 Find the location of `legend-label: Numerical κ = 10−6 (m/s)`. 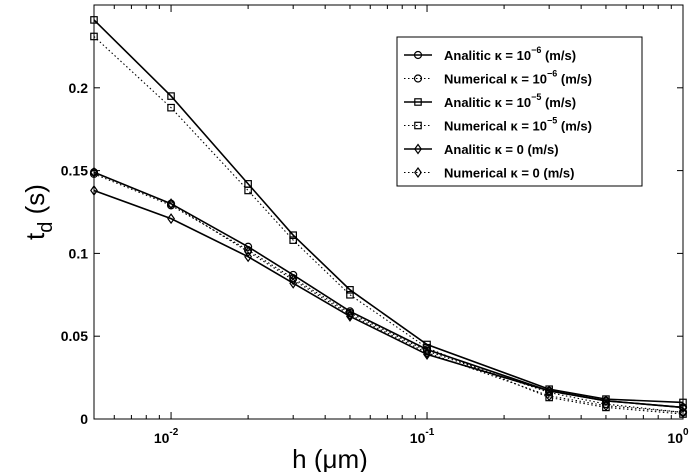

legend-label: Numerical κ = 10−6 (m/s) is located at coordinates (518, 78).